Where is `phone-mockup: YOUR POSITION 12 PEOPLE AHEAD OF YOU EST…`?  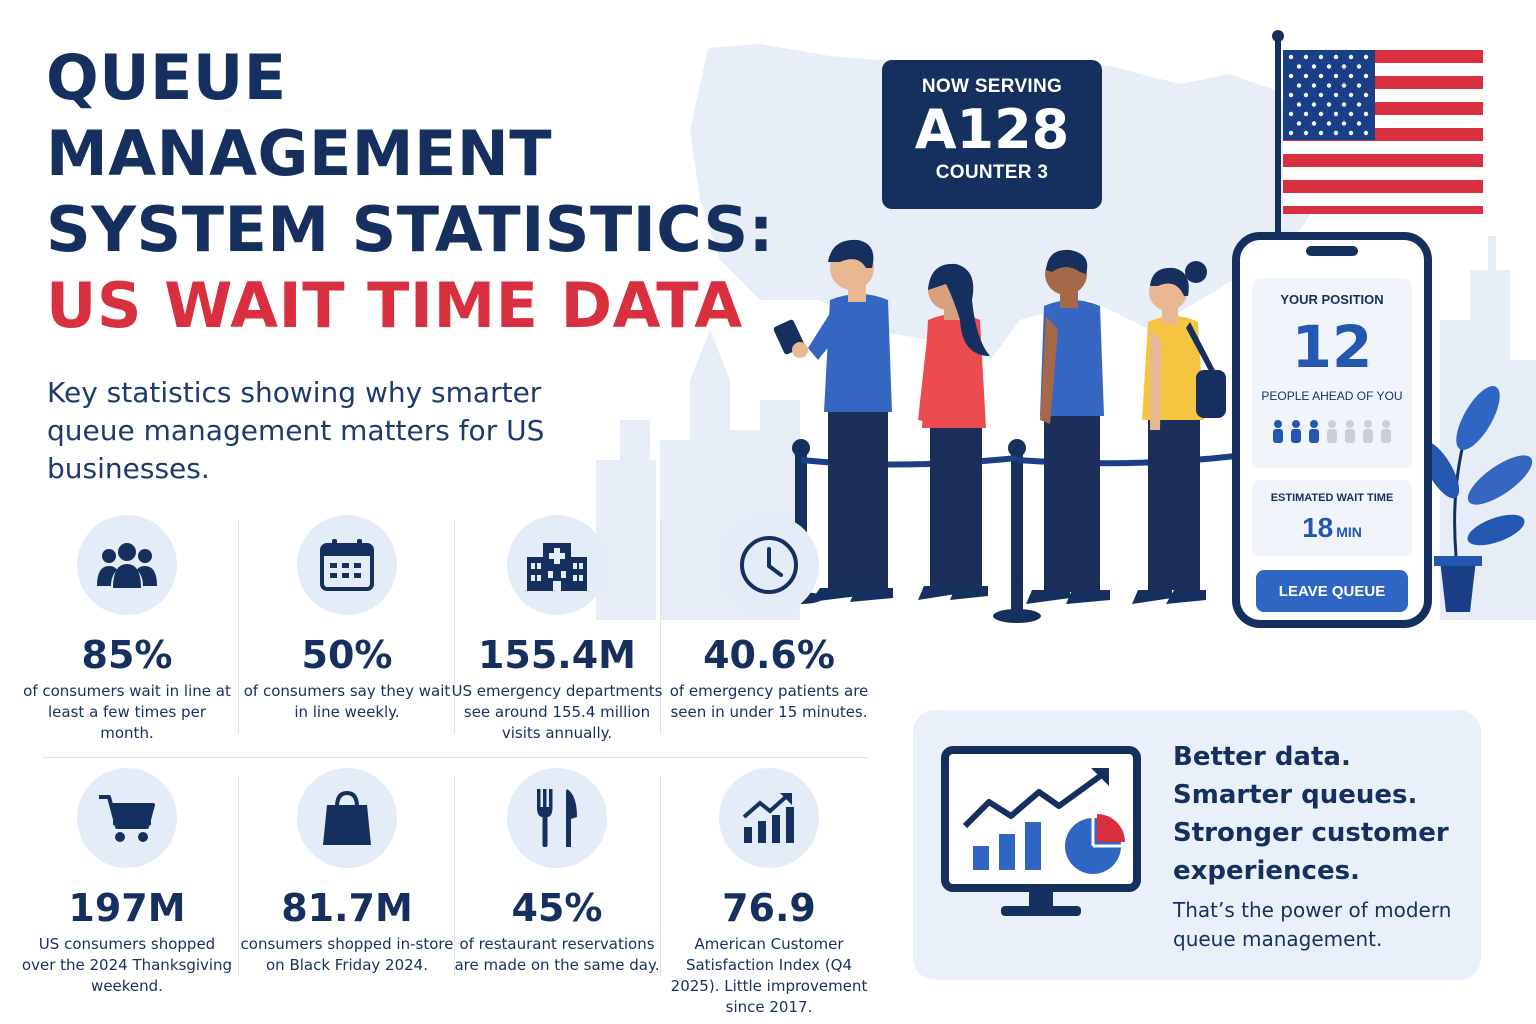
phone-mockup: YOUR POSITION 12 PEOPLE AHEAD OF YOU EST… is located at coordinates (1332, 430).